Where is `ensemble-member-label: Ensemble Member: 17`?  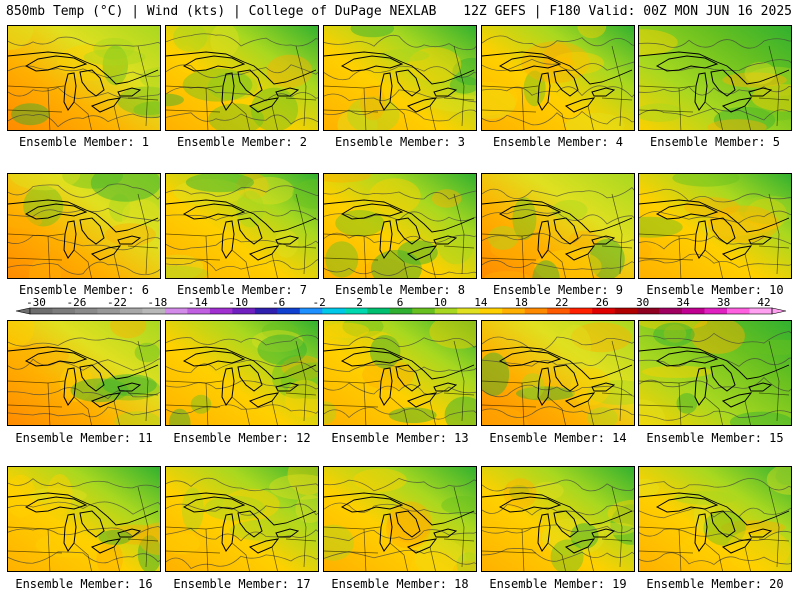
ensemble-member-label: Ensemble Member: 17 is located at coordinates (242, 584).